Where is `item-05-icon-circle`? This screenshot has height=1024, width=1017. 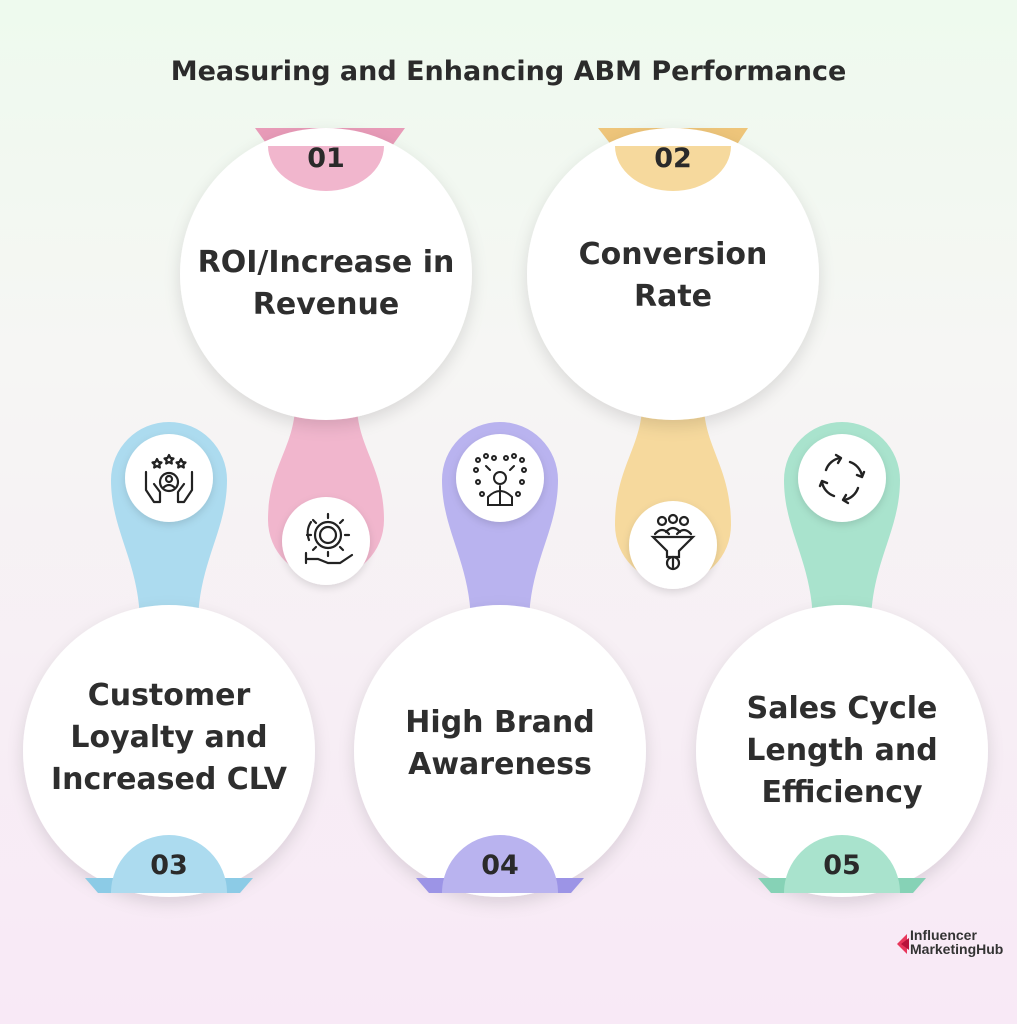 item-05-icon-circle is located at coordinates (842, 478).